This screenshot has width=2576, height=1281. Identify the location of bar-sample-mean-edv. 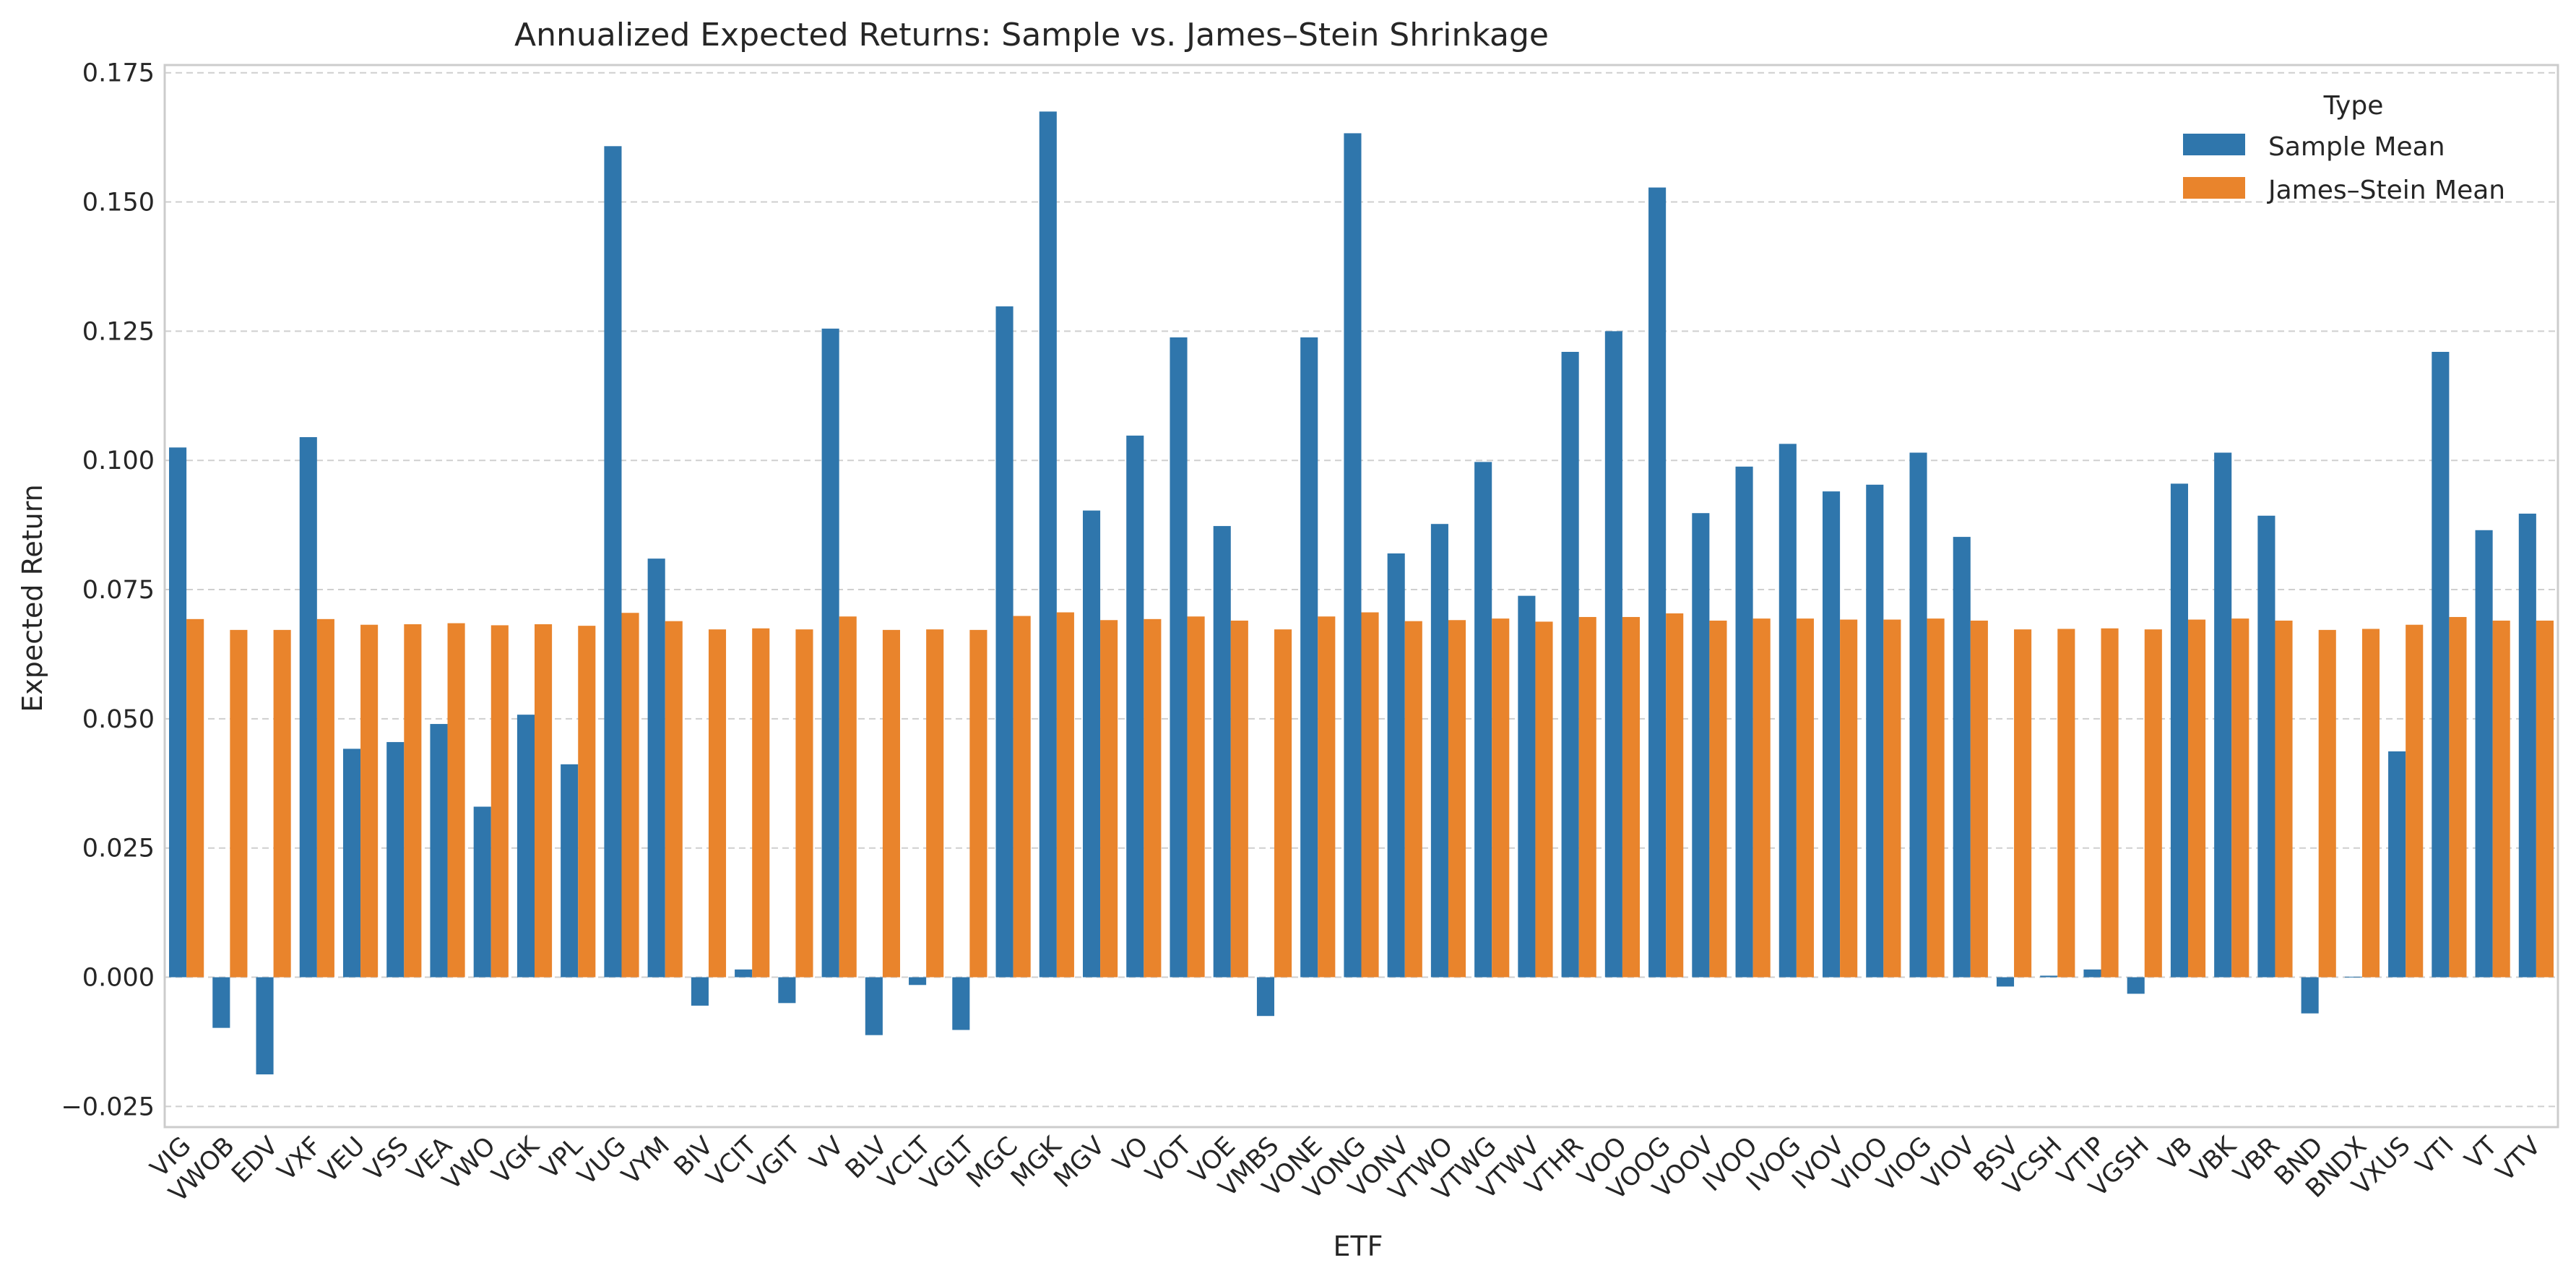
(265, 1026).